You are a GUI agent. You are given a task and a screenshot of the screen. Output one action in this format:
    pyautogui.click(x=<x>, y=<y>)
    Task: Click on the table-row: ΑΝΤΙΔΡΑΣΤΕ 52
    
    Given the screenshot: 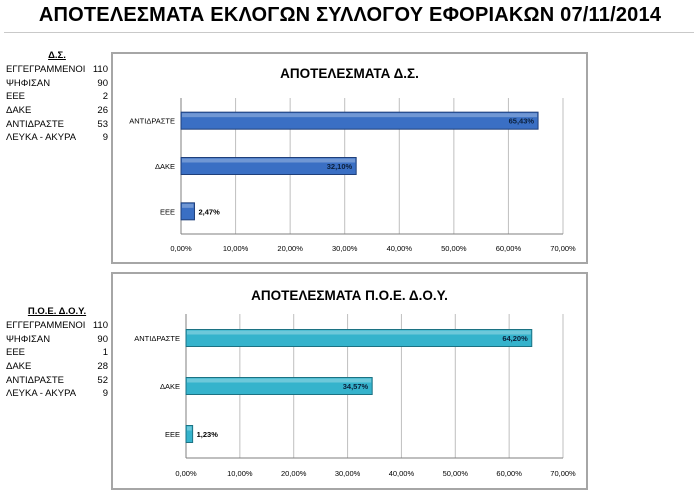 What is the action you would take?
    pyautogui.click(x=57, y=381)
    